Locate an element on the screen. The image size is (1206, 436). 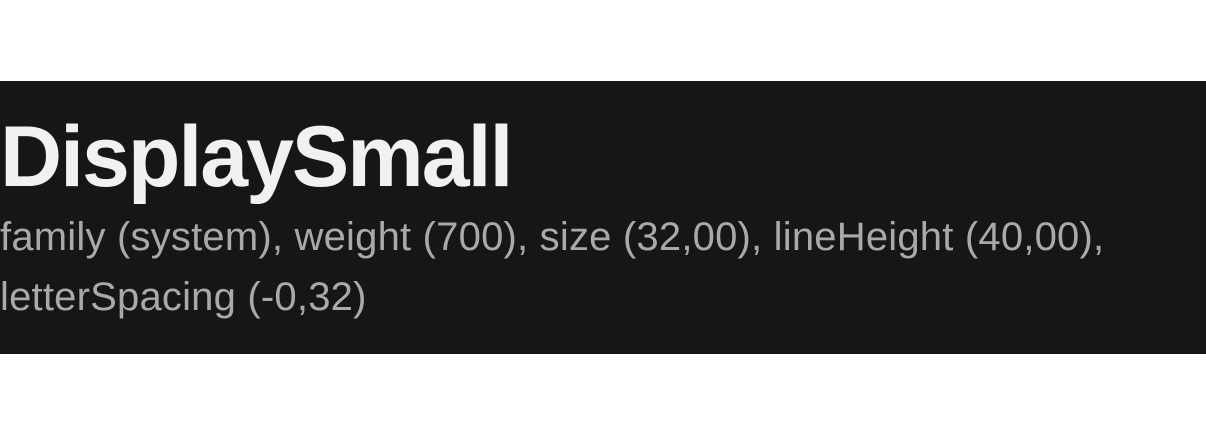
token-name: DisplaySmall is located at coordinates (256, 157).